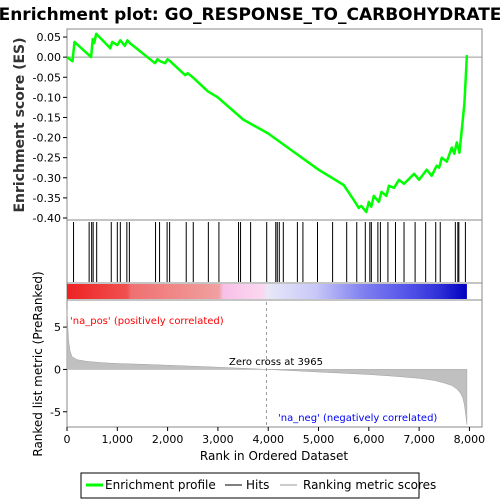  What do you see at coordinates (269, 252) in the screenshot?
I see `hit-lines` at bounding box center [269, 252].